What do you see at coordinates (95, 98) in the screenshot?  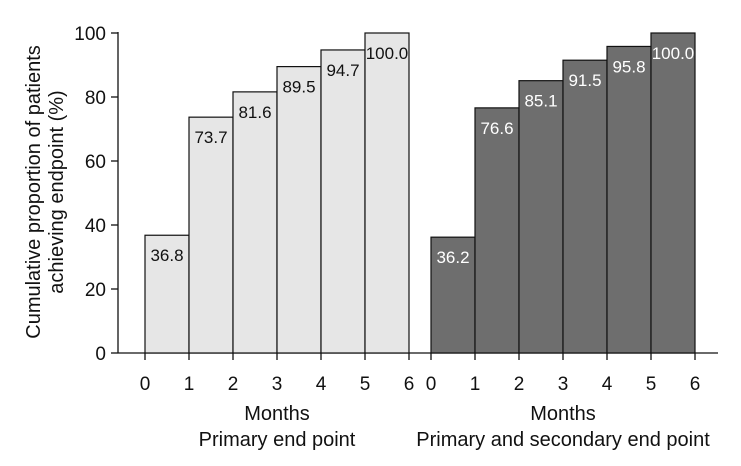 I see `y-tick-label: 80` at bounding box center [95, 98].